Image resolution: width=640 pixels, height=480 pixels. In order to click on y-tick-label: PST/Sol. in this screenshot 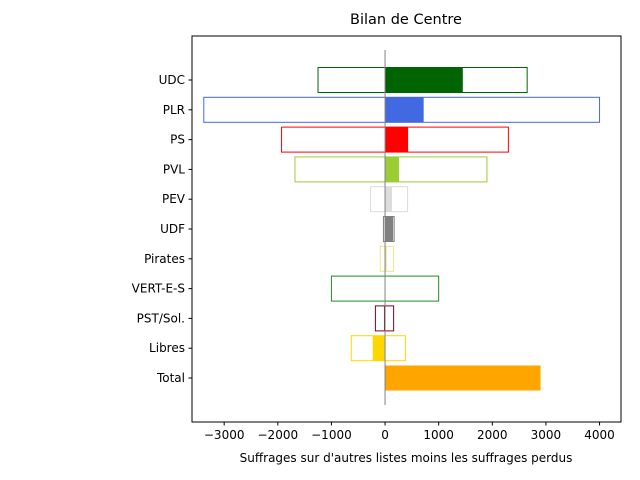, I will do `click(161, 318)`.